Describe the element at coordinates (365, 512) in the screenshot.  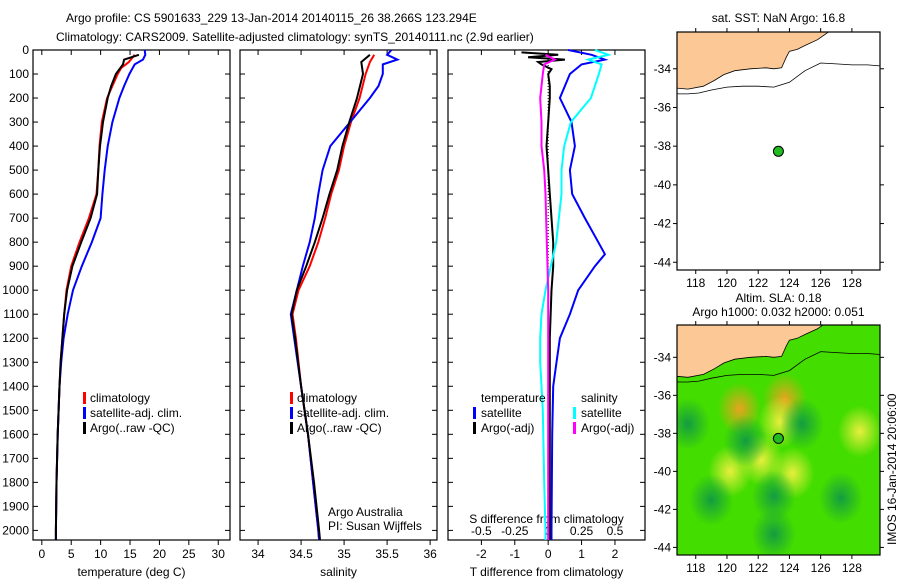
I see `annotation-text: Argo Australia` at that location.